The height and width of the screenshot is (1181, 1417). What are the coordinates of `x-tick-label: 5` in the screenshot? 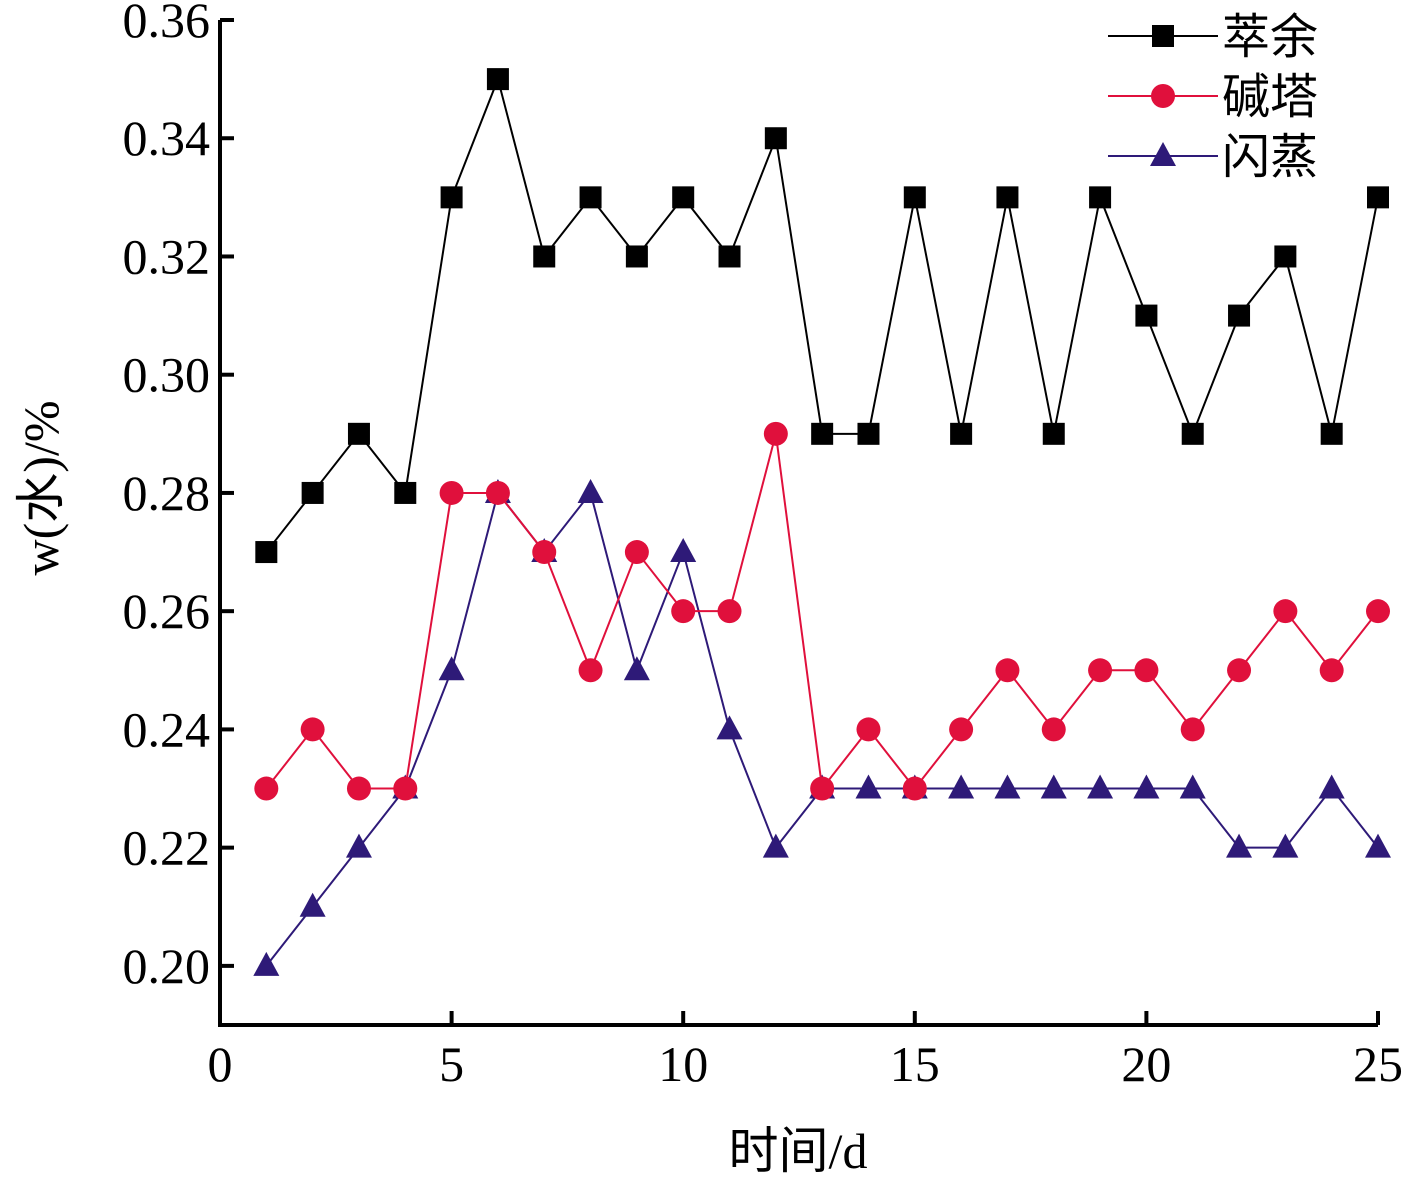 It's located at (451, 1064).